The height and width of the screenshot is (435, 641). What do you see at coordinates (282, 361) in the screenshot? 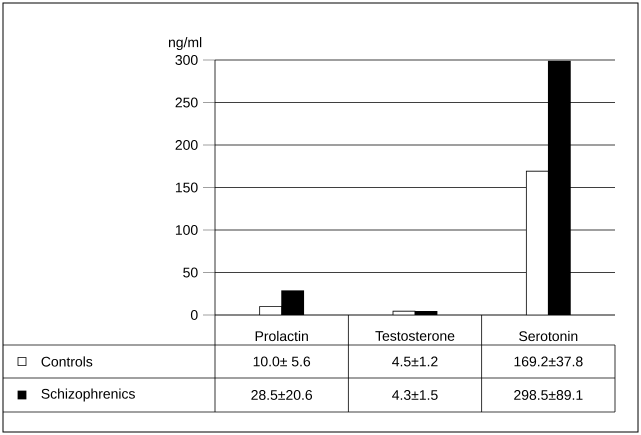
I see `data-label: 10.0± 5.6` at bounding box center [282, 361].